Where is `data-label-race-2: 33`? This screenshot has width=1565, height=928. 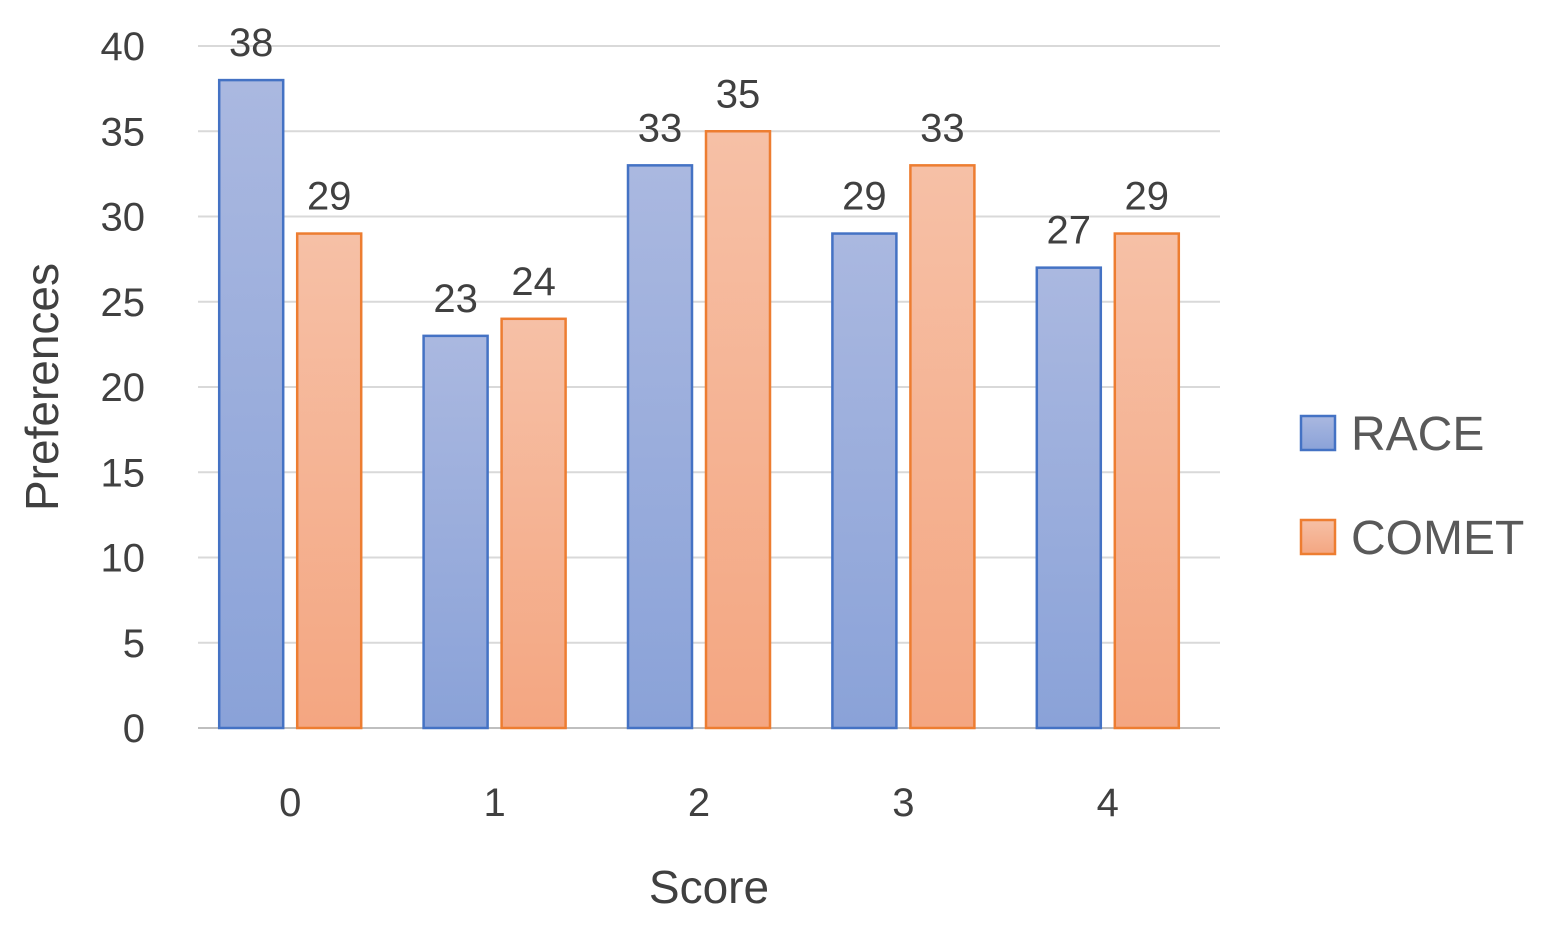 data-label-race-2: 33 is located at coordinates (660, 128).